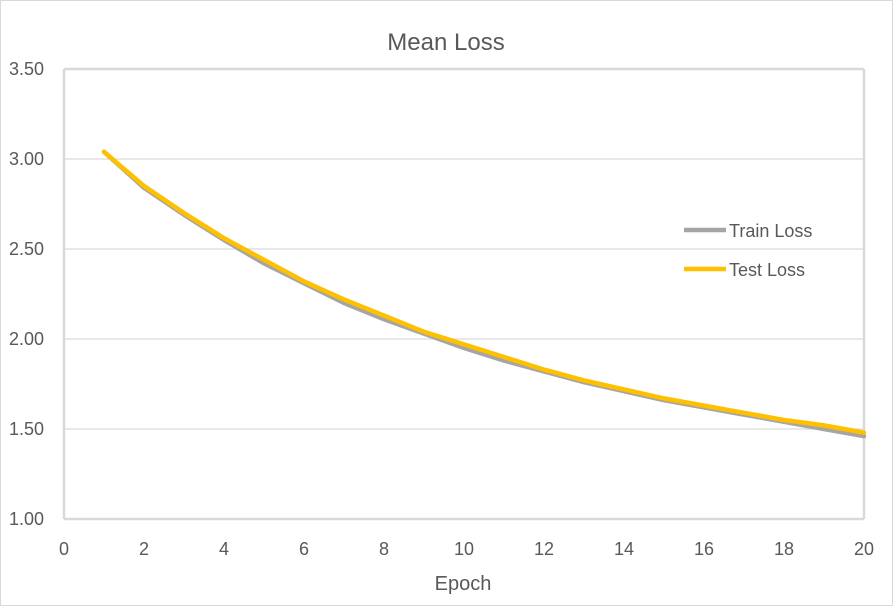 This screenshot has width=893, height=606. What do you see at coordinates (767, 270) in the screenshot?
I see `legend-label: Test Loss` at bounding box center [767, 270].